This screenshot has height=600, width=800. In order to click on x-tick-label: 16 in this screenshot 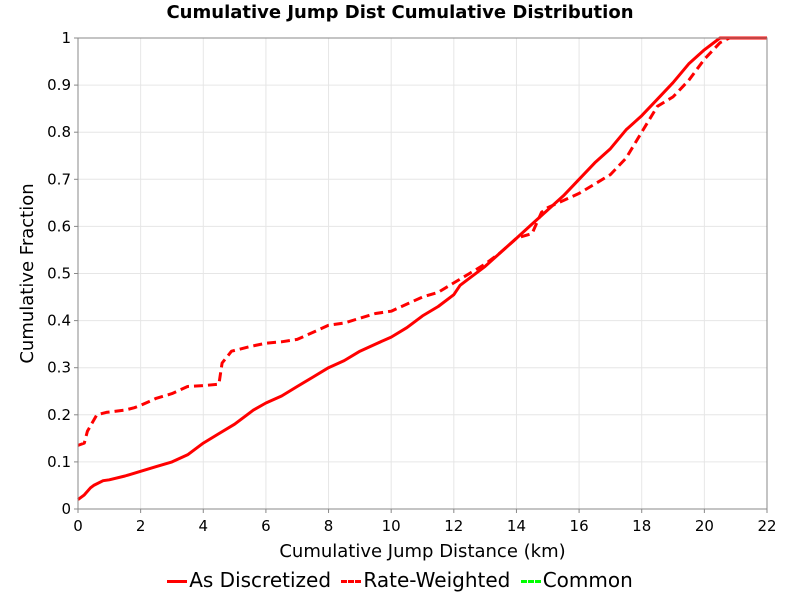, I will do `click(579, 526)`.